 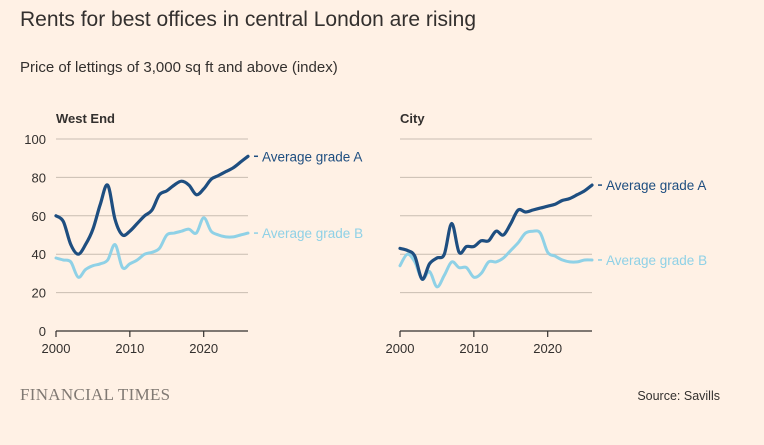 I want to click on y-tick-label: 40, so click(x=39, y=254).